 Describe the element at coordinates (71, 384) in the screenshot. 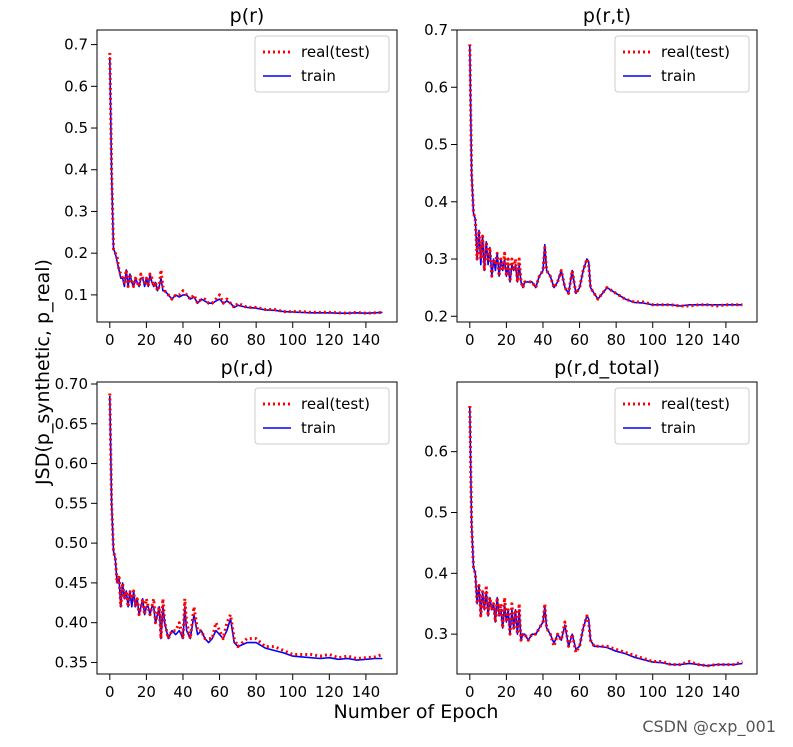

I see `y-tick-label: 0.70` at that location.